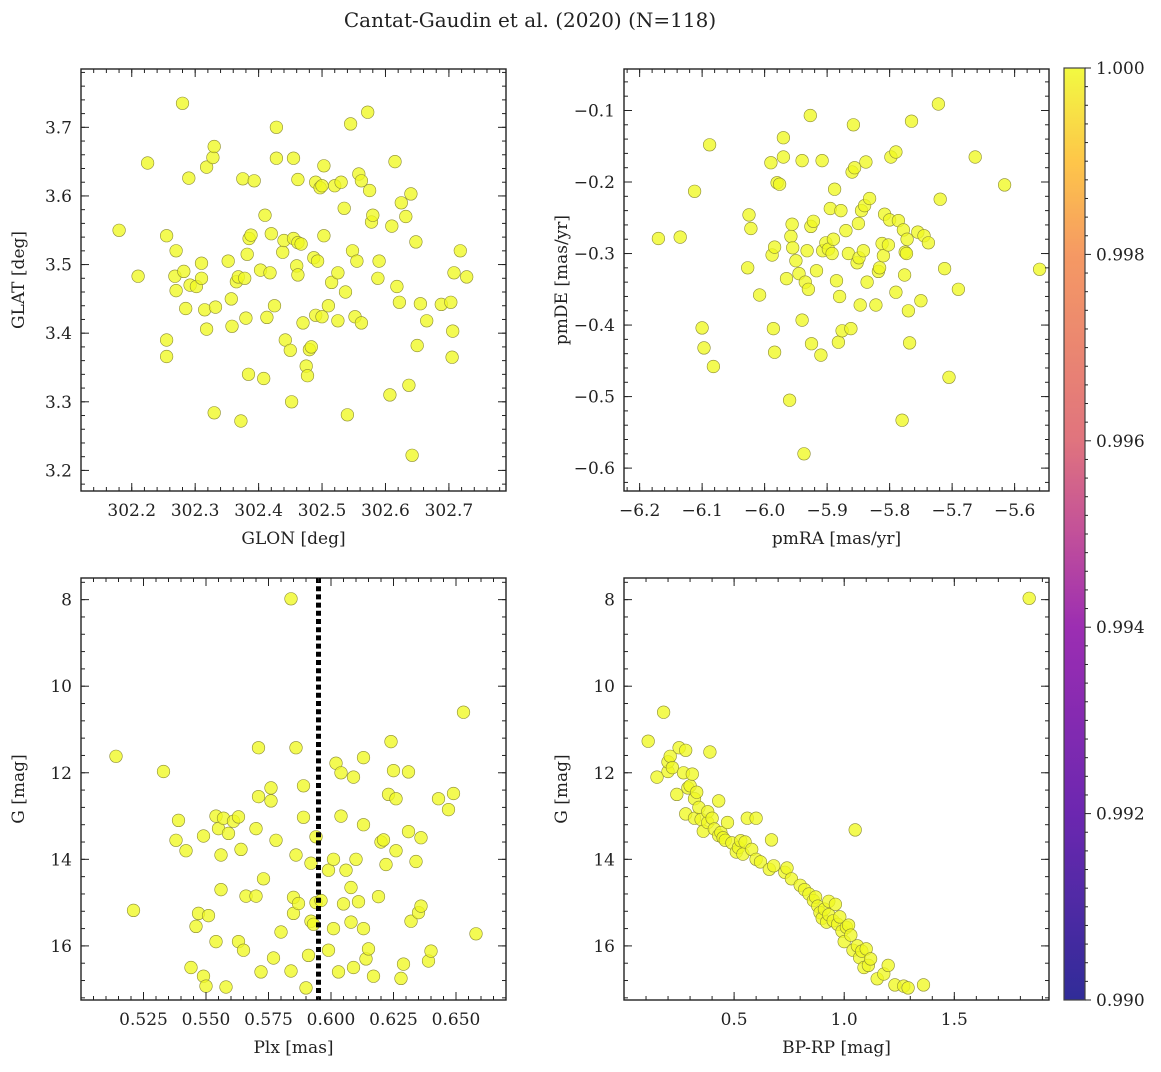  I want to click on y-tick-label: 8, so click(66, 601).